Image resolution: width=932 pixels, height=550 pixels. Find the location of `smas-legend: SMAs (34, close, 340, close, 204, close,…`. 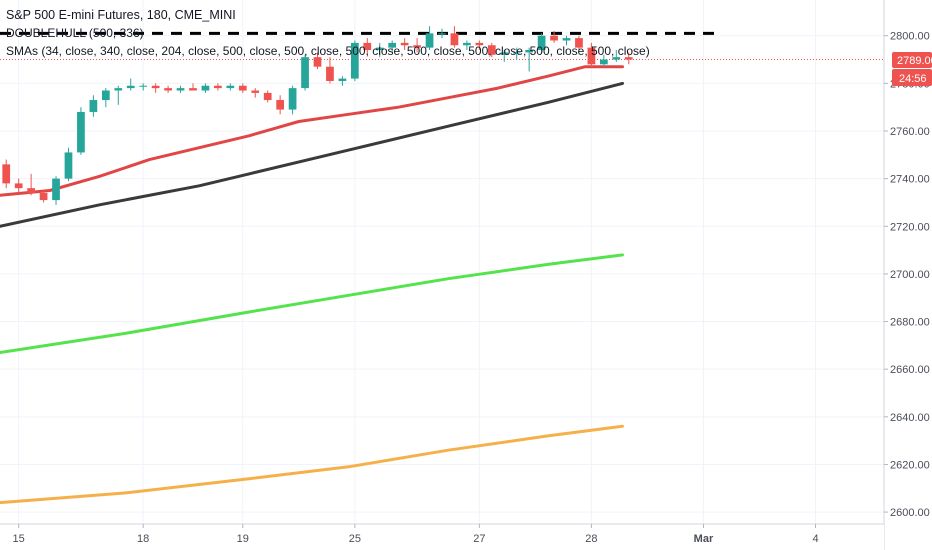

smas-legend: SMAs (34, close, 340, close, 204, close,… is located at coordinates (328, 51).